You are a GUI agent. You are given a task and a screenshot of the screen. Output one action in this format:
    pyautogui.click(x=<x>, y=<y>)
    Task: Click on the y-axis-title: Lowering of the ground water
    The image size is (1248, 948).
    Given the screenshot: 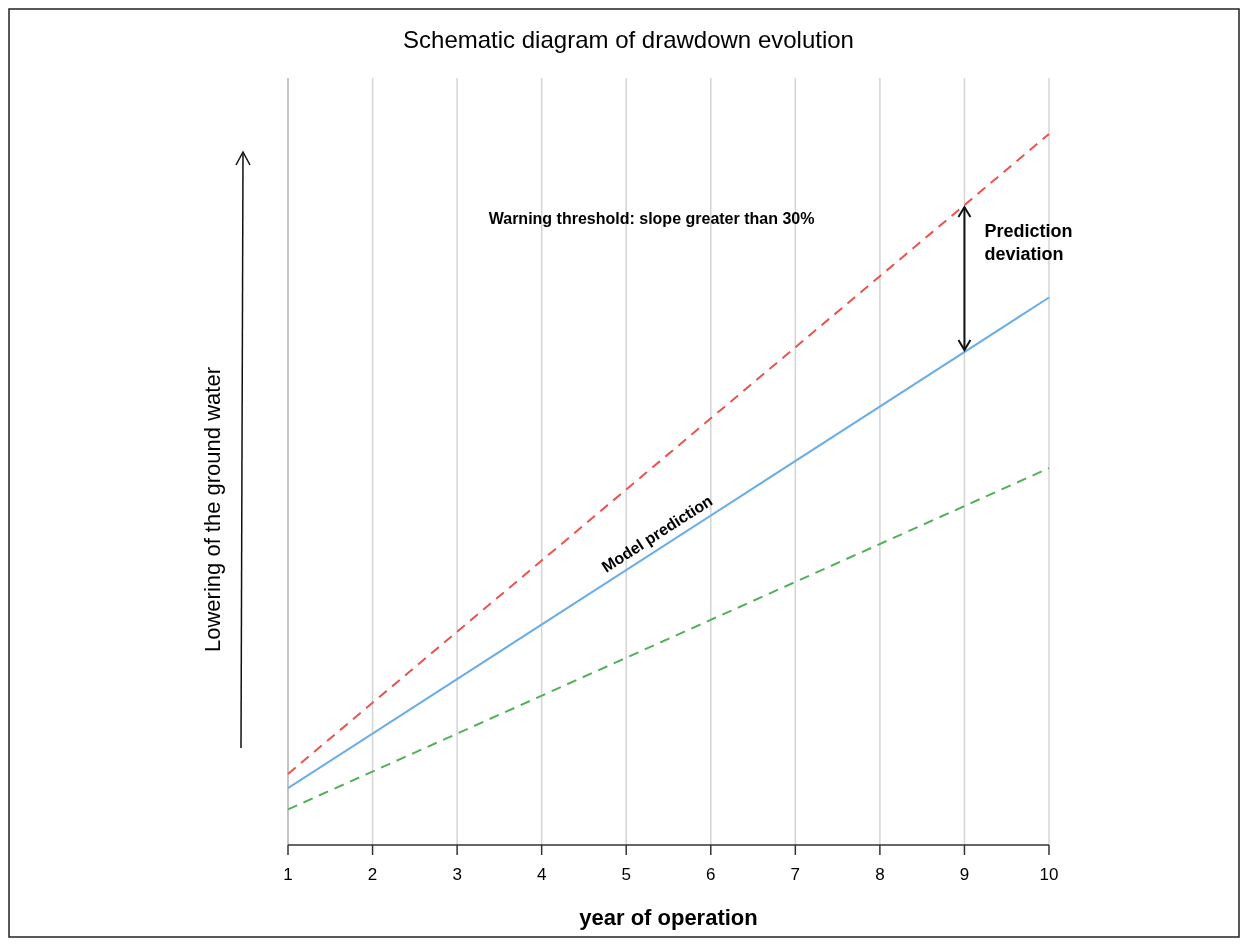 What is the action you would take?
    pyautogui.click(x=212, y=509)
    